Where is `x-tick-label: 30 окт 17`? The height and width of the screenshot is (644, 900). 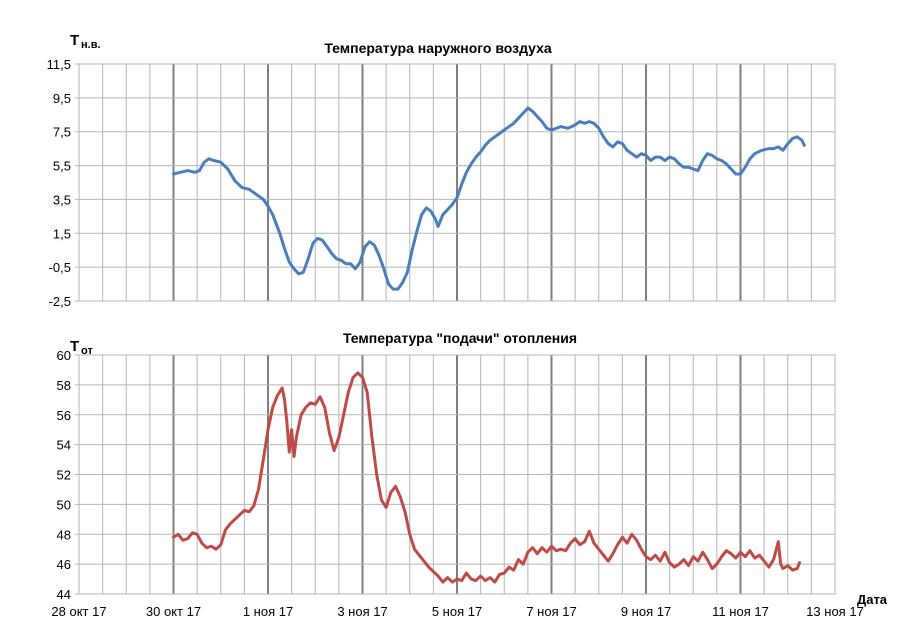 x-tick-label: 30 окт 17 is located at coordinates (173, 611).